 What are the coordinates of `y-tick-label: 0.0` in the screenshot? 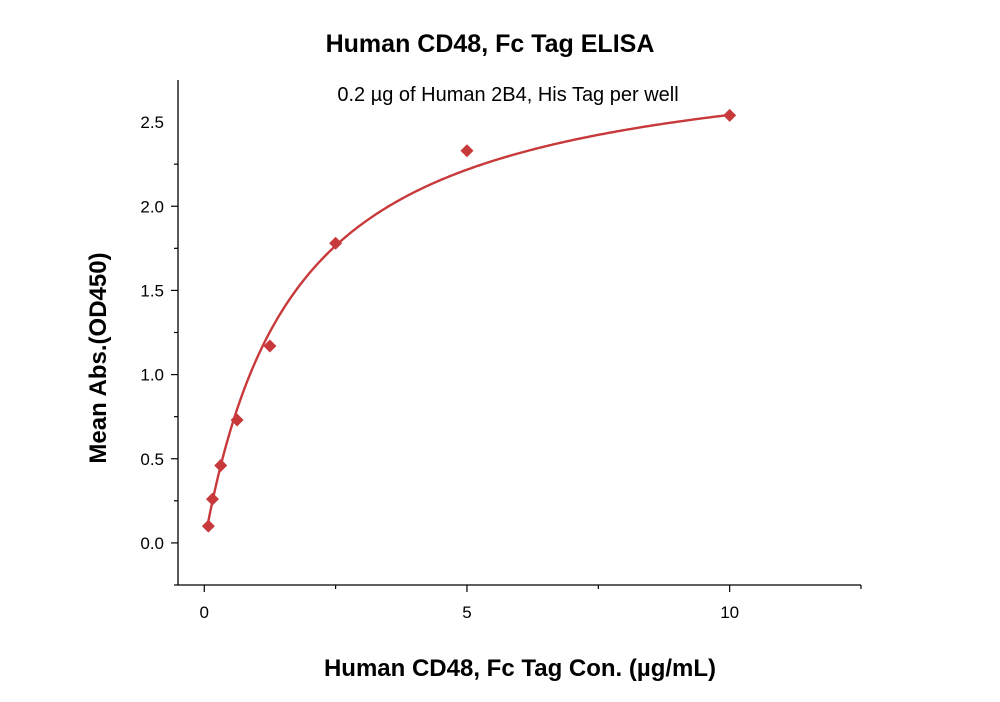 It's located at (152, 543).